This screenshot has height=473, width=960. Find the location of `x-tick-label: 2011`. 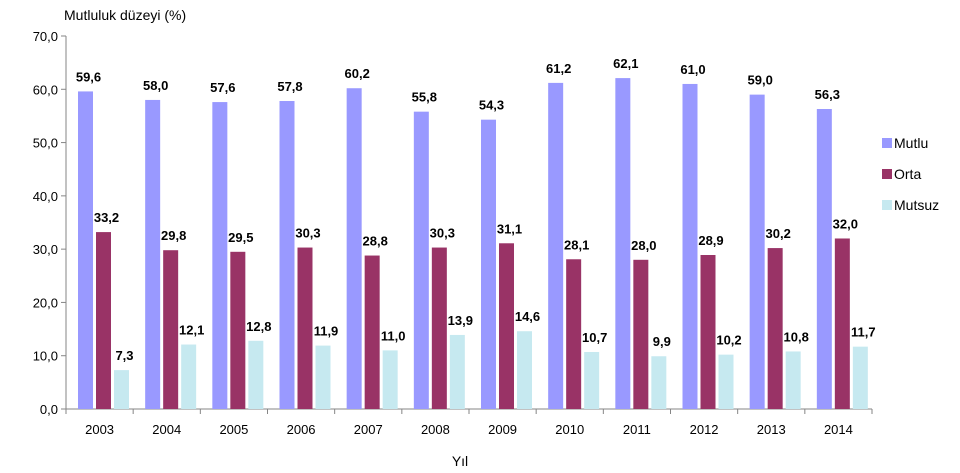

x-tick-label: 2011 is located at coordinates (637, 429).